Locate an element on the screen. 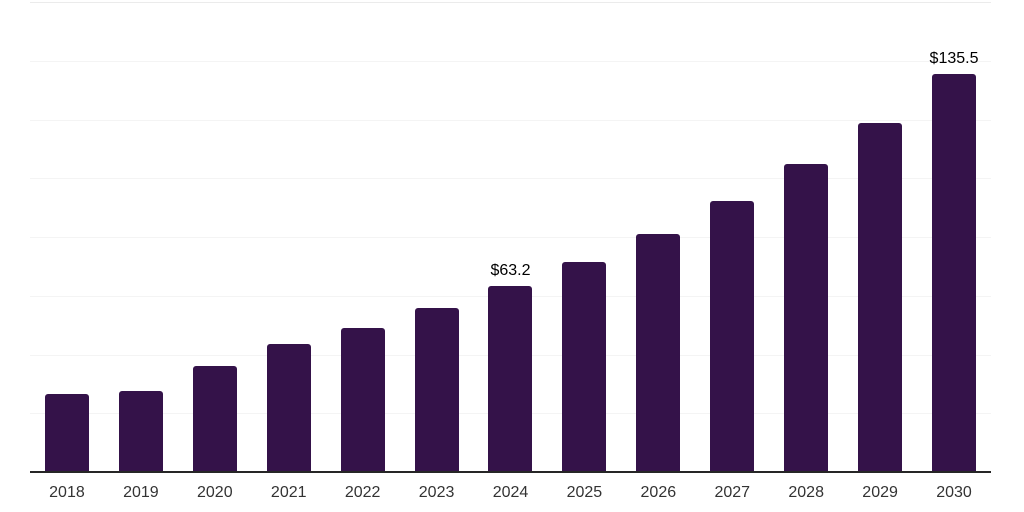  bar-slot-2027 is located at coordinates (732, 237).